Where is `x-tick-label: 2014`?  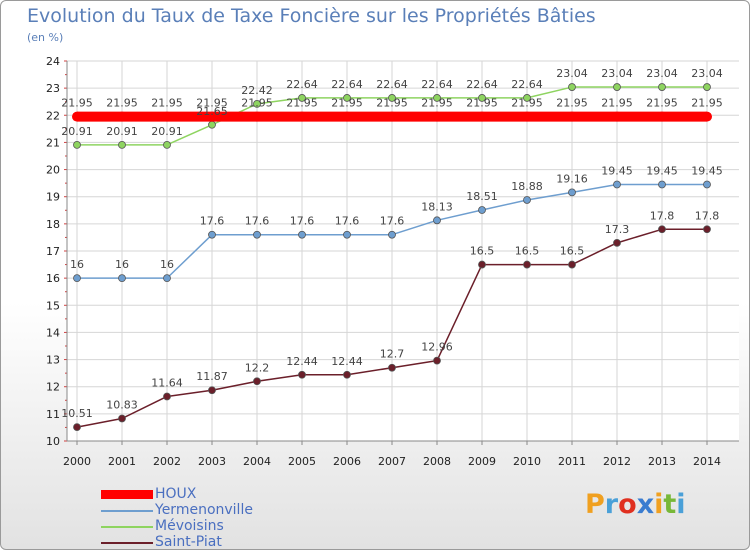 x-tick-label: 2014 is located at coordinates (707, 461).